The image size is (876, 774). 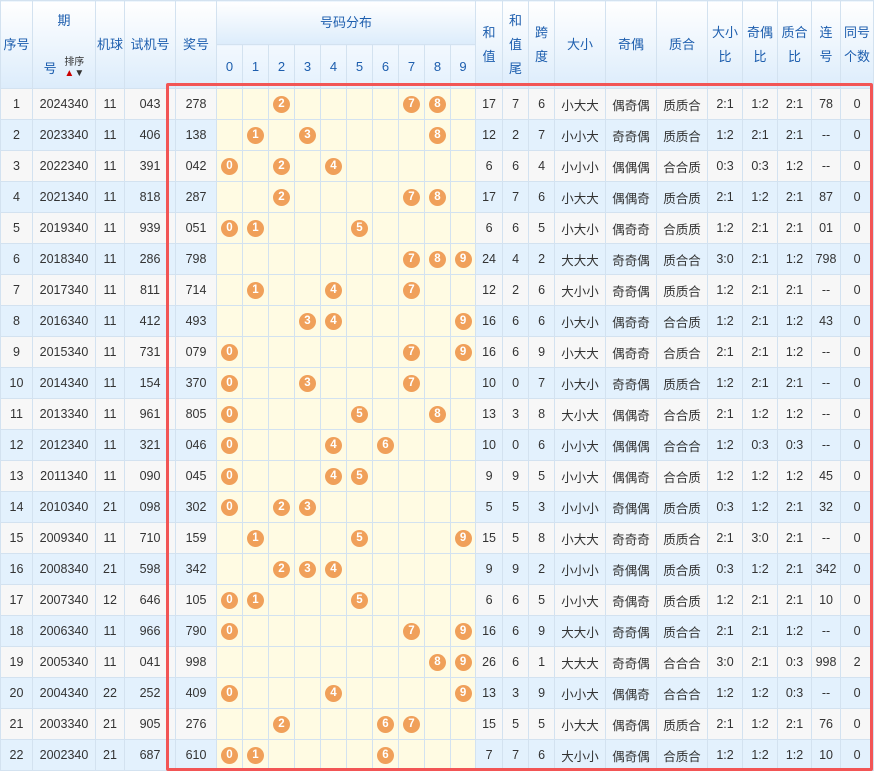 I want to click on dist-cell-3: 3, so click(x=307, y=569).